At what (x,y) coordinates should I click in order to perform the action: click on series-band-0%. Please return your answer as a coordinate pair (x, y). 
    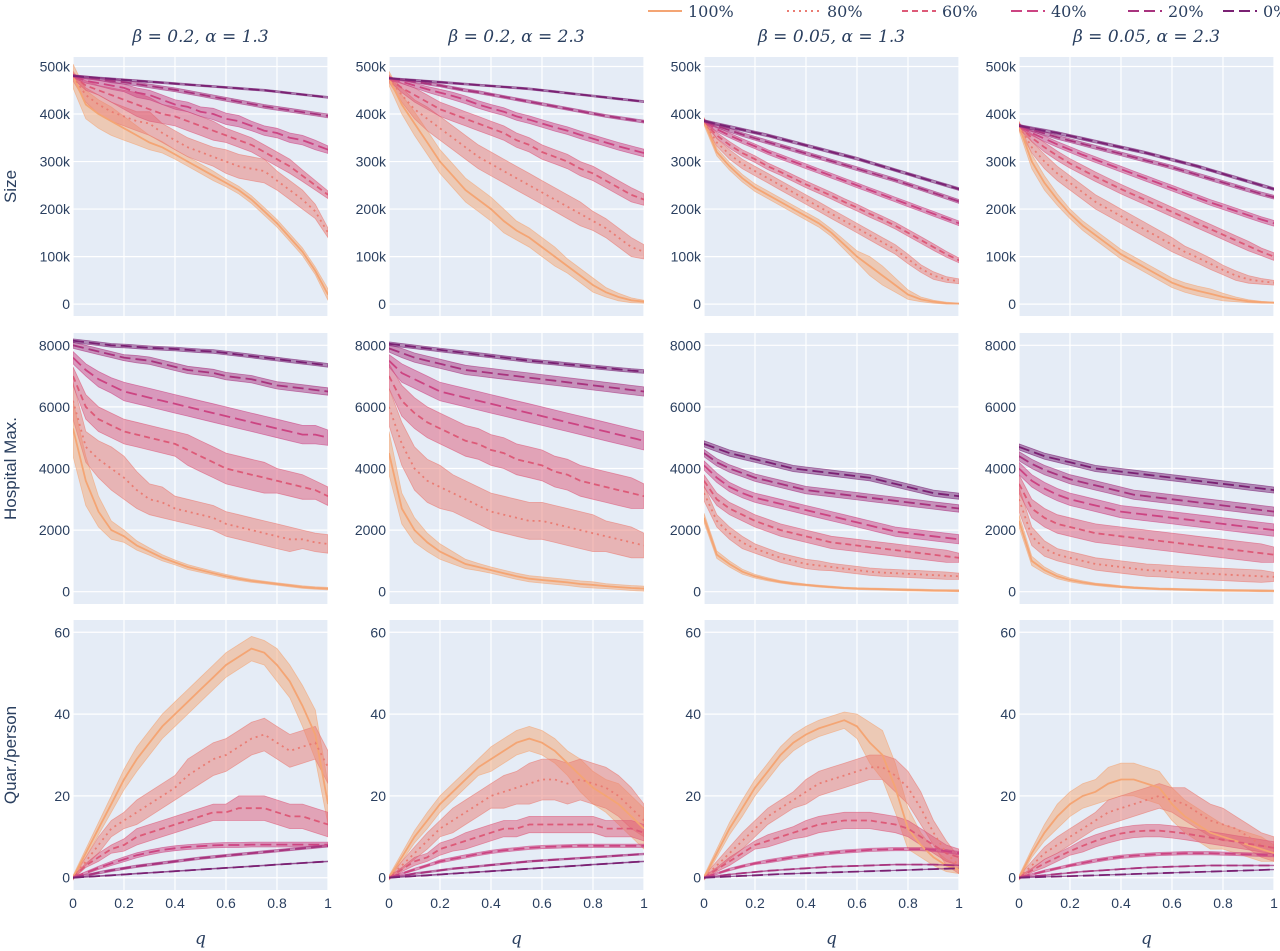
    Looking at the image, I should click on (1146, 468).